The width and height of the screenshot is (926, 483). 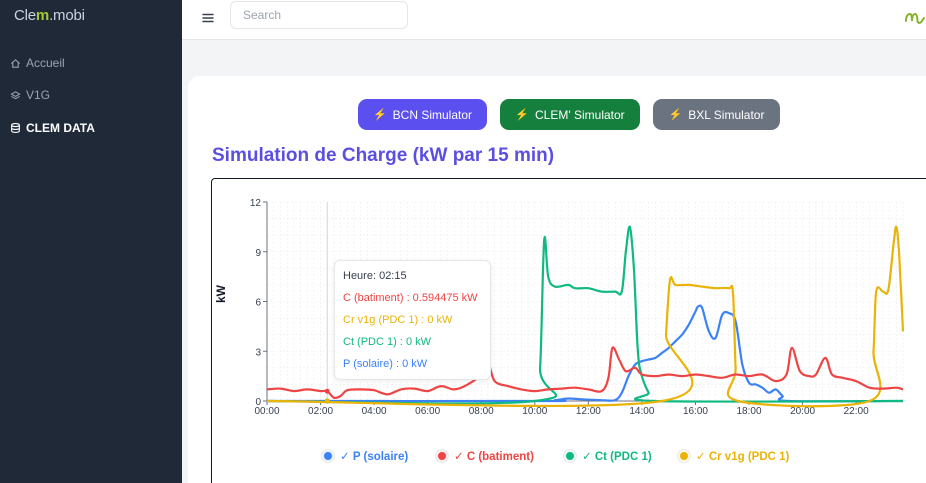 What do you see at coordinates (258, 303) in the screenshot?
I see `y-tick-label: 6` at bounding box center [258, 303].